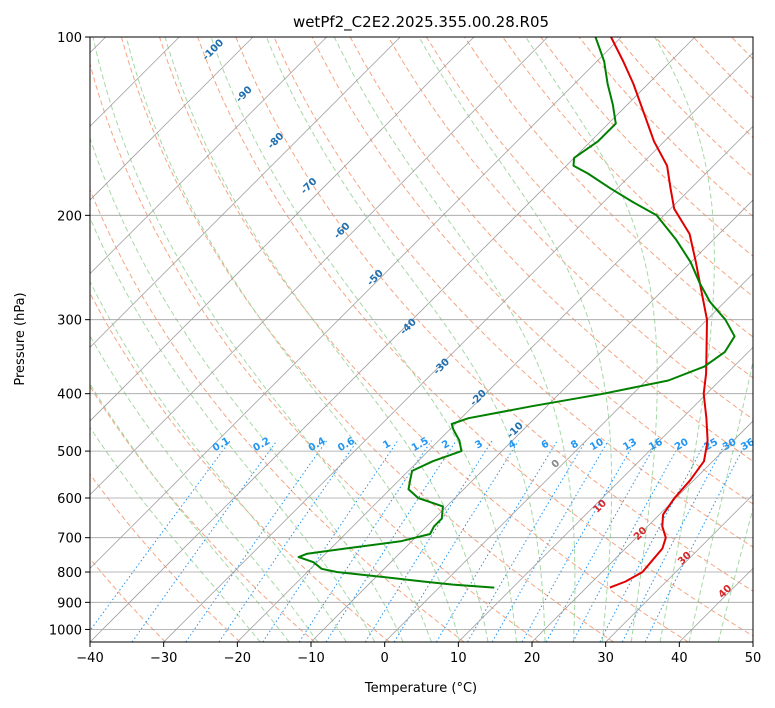 Image resolution: width=775 pixels, height=708 pixels. What do you see at coordinates (20, 338) in the screenshot?
I see `y-axis-label: Pressure (hPa)` at bounding box center [20, 338].